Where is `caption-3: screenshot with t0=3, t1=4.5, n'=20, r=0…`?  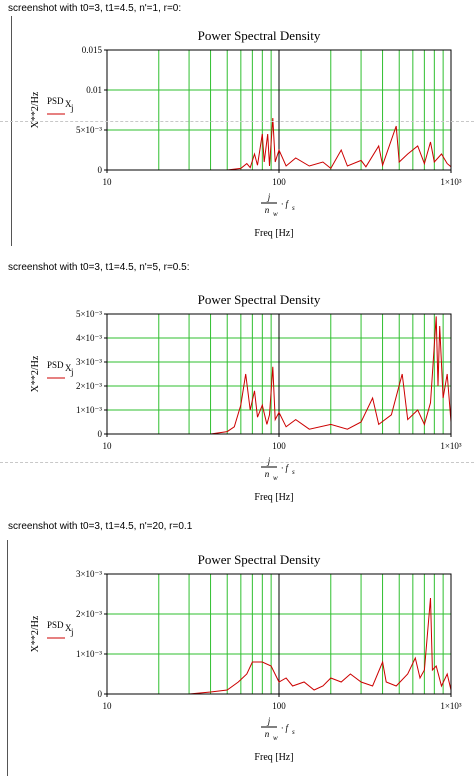 caption-3: screenshot with t0=3, t1=4.5, n'=20, r=0… is located at coordinates (100, 526).